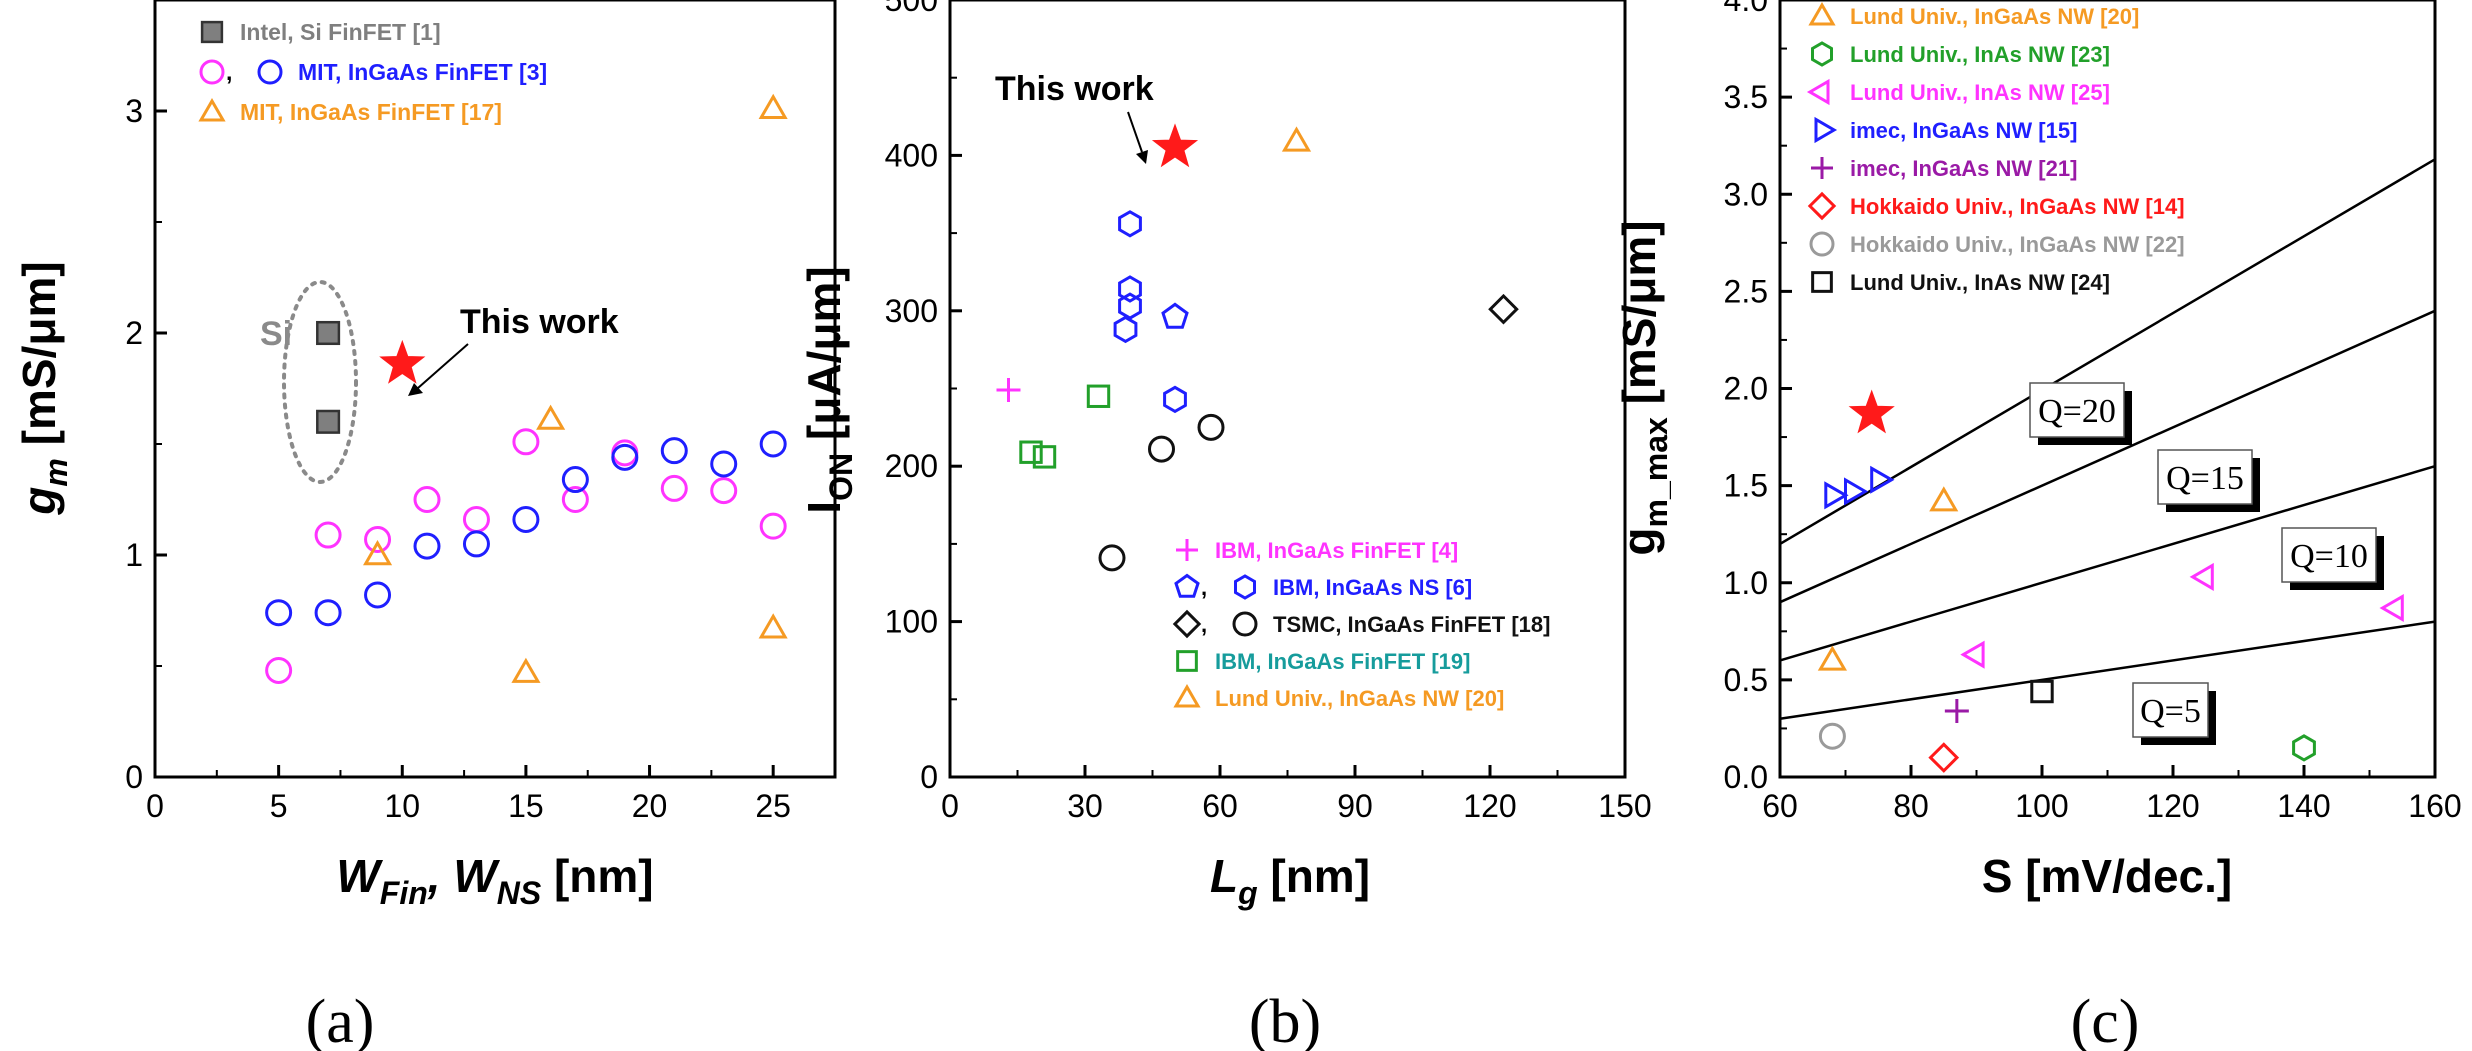 The width and height of the screenshot is (2472, 1051). Describe the element at coordinates (1355, 806) in the screenshot. I see `x-tick-label: 90` at that location.